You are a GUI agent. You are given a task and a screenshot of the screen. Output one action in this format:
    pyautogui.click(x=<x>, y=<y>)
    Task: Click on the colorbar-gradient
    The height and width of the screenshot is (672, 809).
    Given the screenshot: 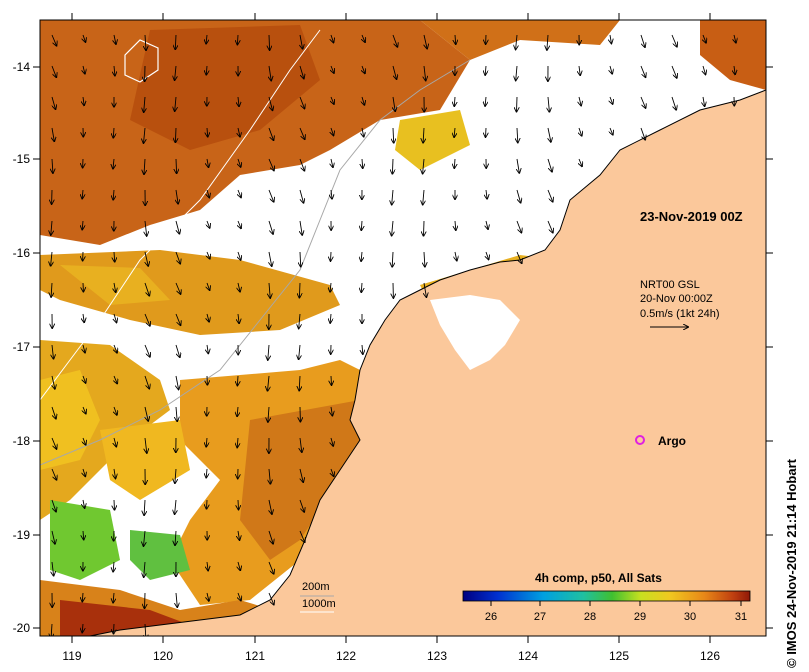 What is the action you would take?
    pyautogui.click(x=606, y=596)
    